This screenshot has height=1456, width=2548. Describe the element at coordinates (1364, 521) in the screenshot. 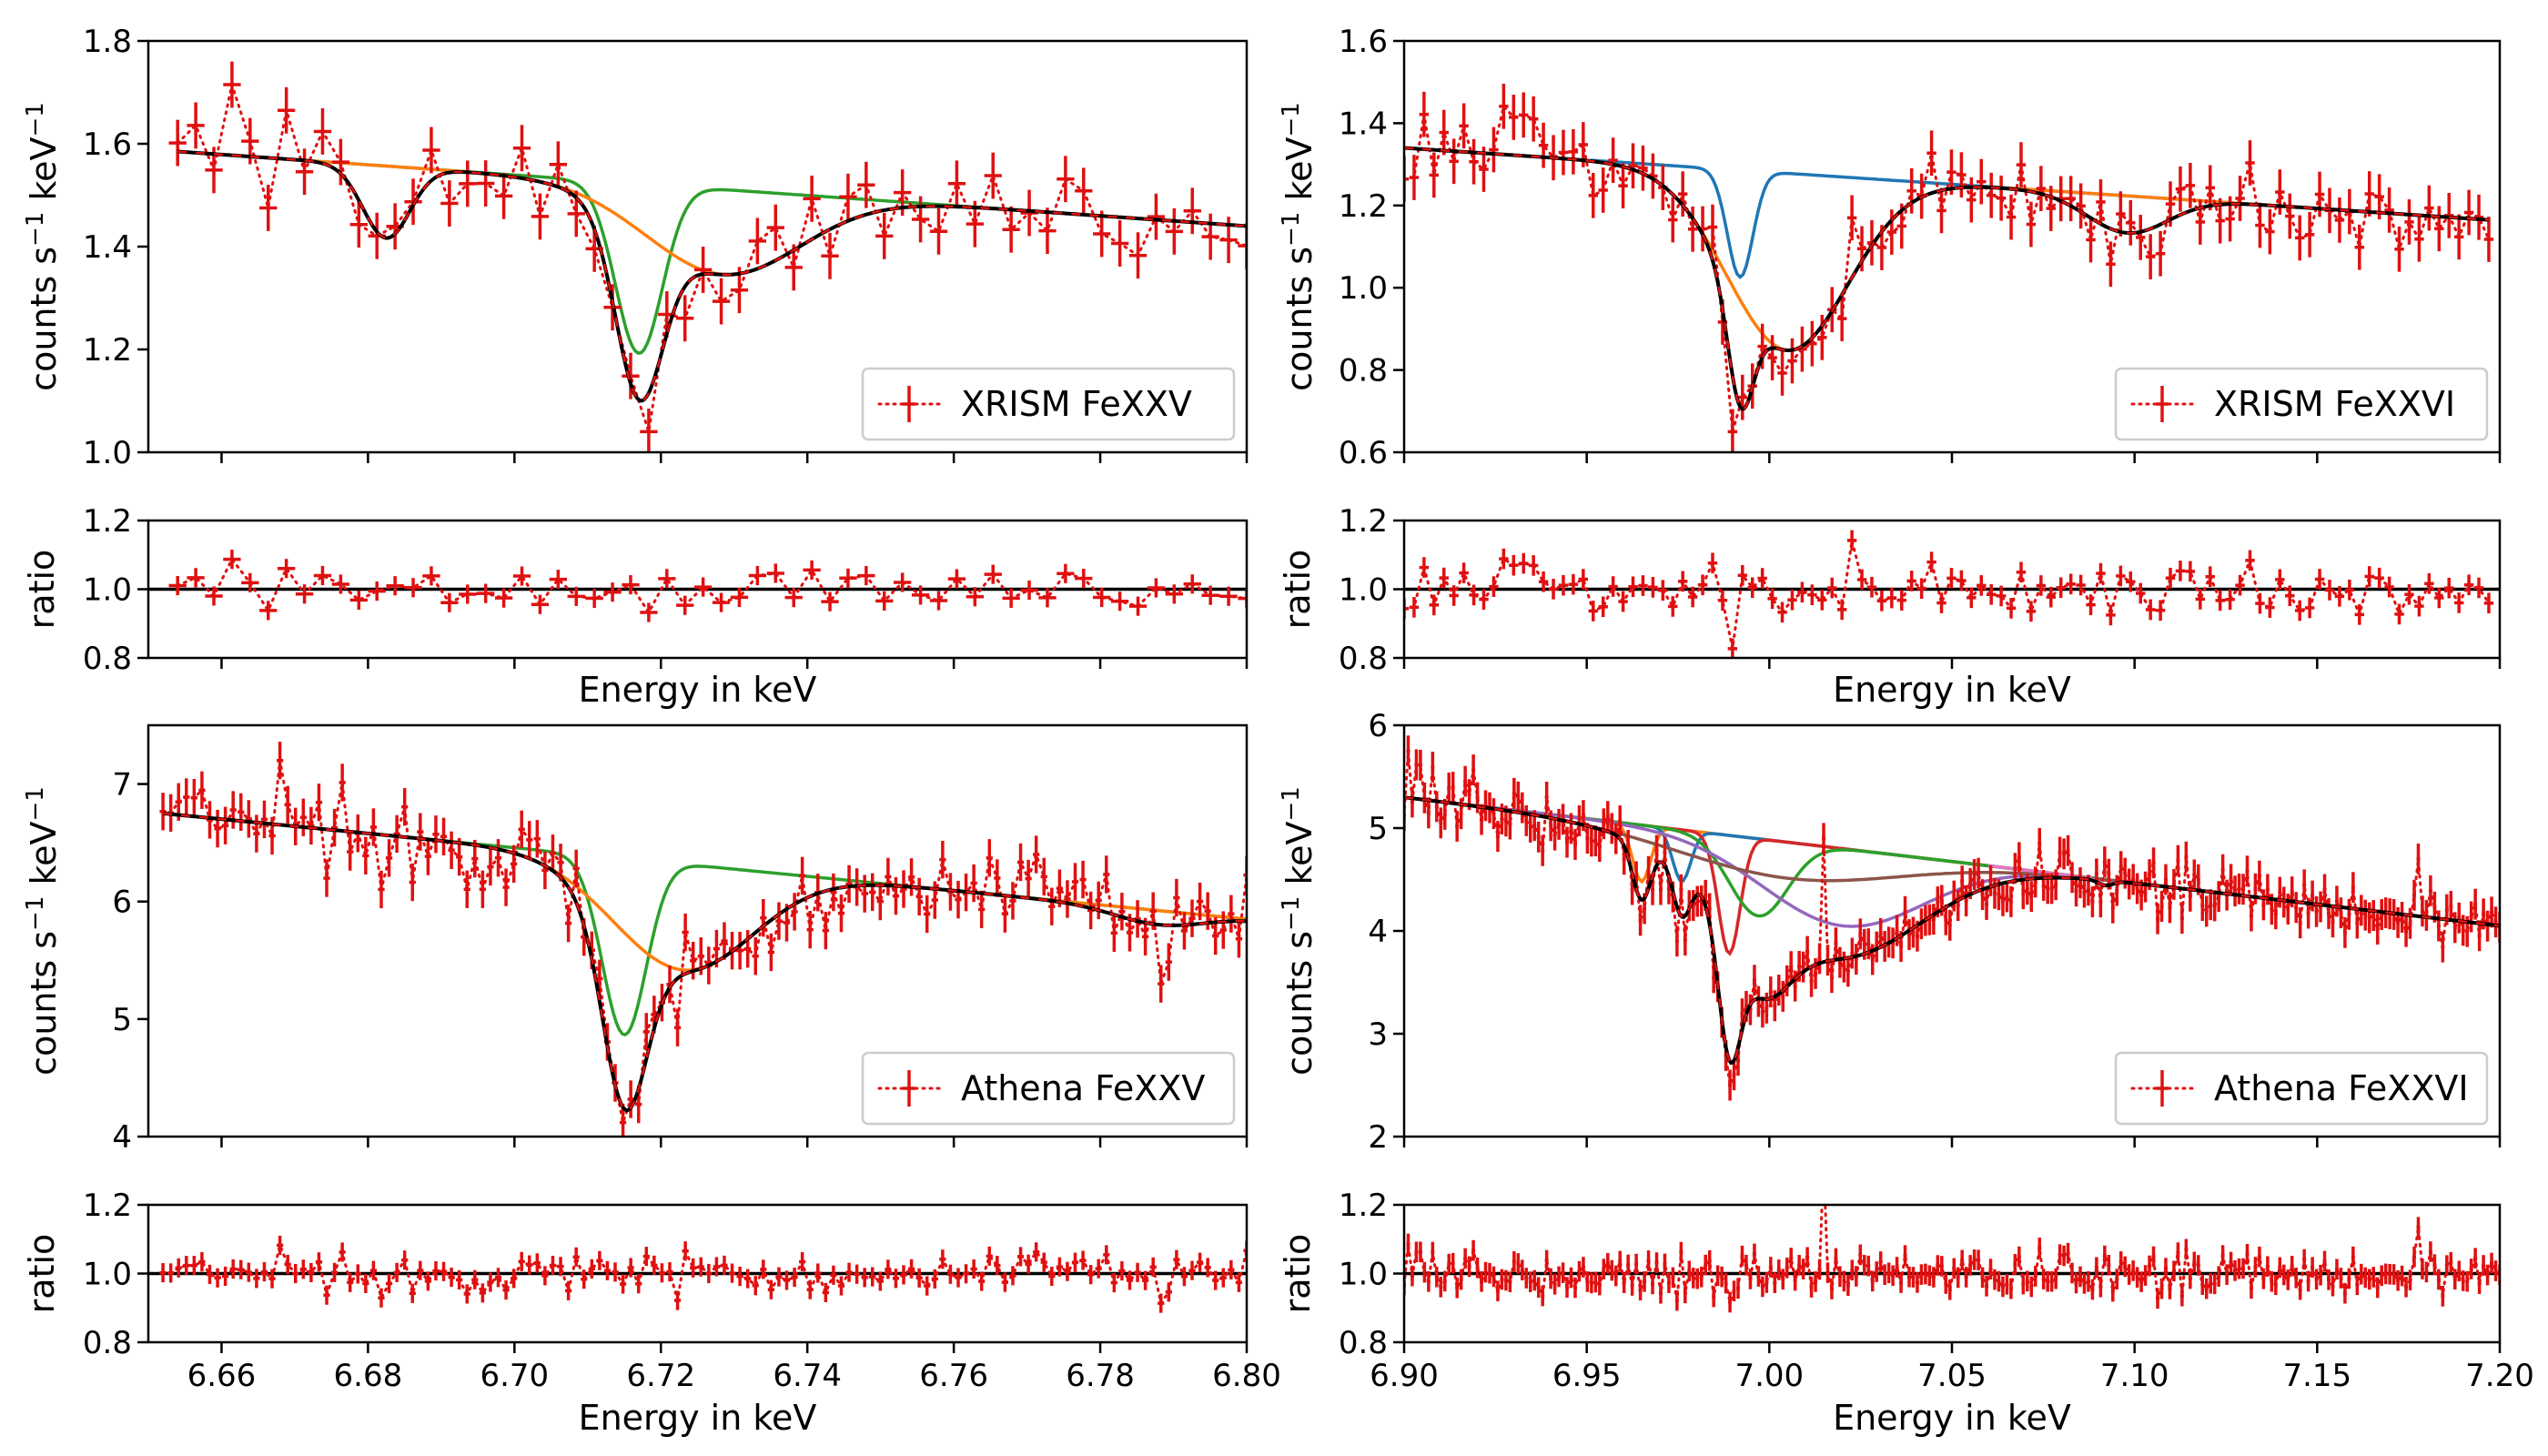

I see `ratio-y-tick-label: 1.2` at that location.